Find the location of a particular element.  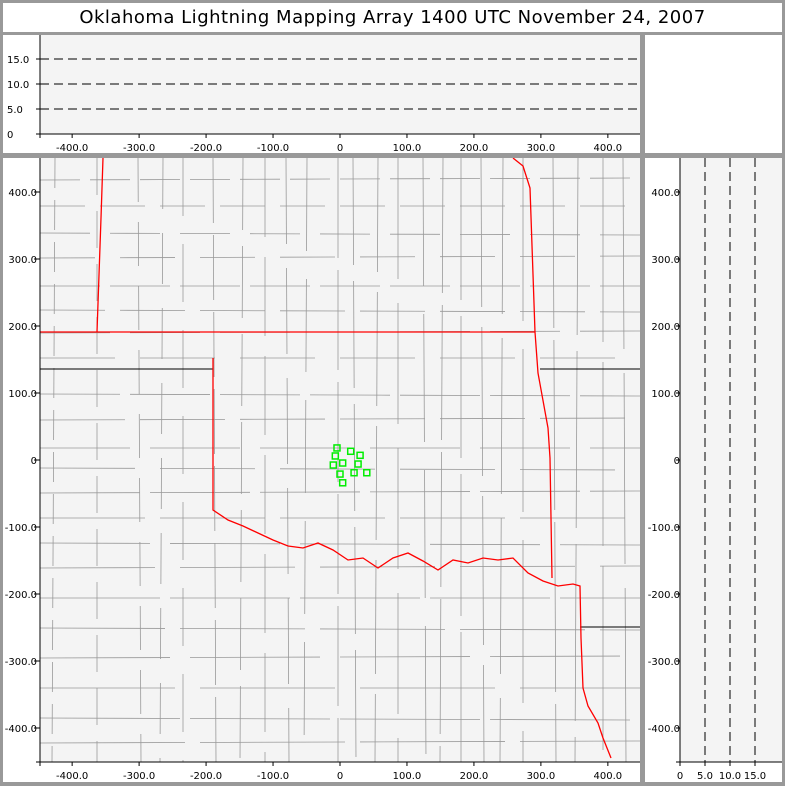

y-tick-label: 10.0 is located at coordinates (18, 85).